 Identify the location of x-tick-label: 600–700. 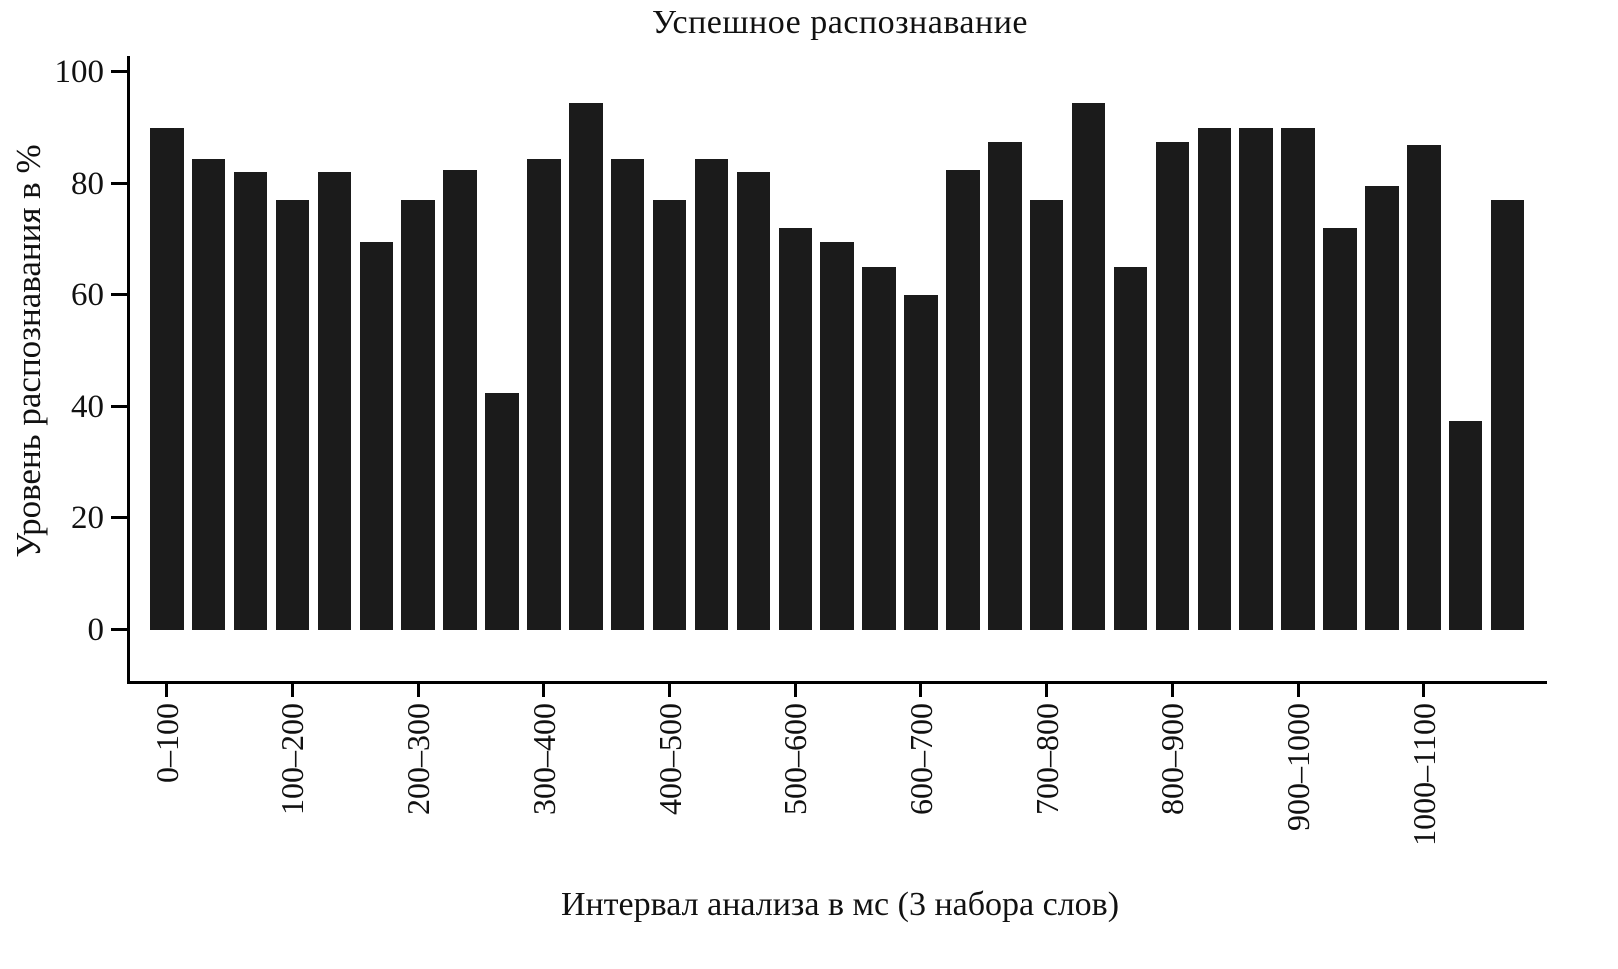
(920, 759).